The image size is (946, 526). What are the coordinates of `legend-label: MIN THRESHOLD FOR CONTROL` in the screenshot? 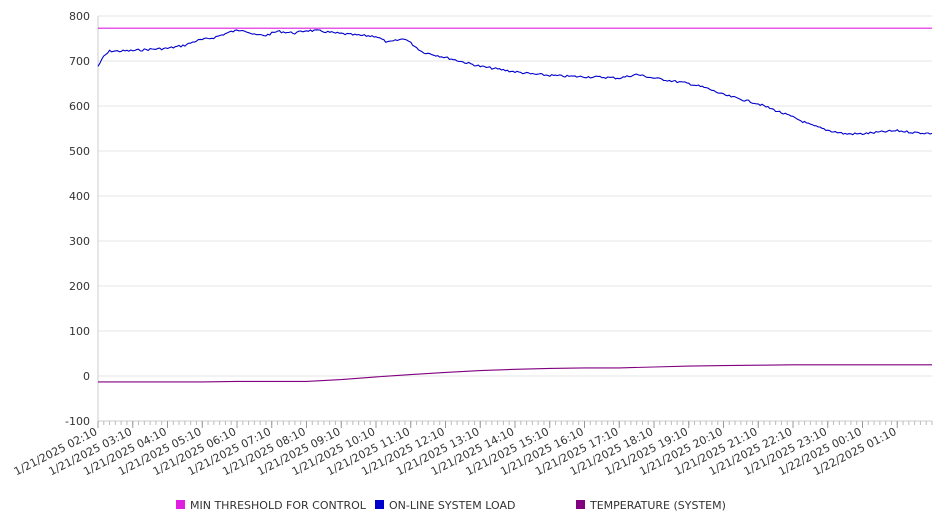 It's located at (278, 505).